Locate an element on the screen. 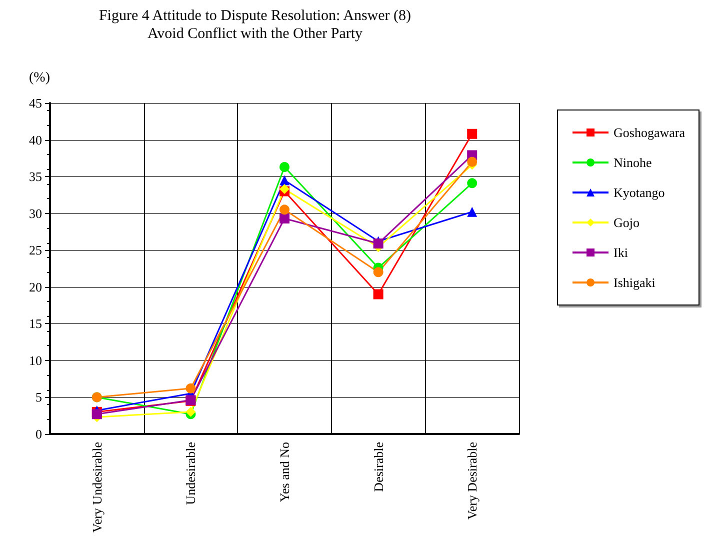 The height and width of the screenshot is (558, 719). legend-label: Ninohe is located at coordinates (633, 162).